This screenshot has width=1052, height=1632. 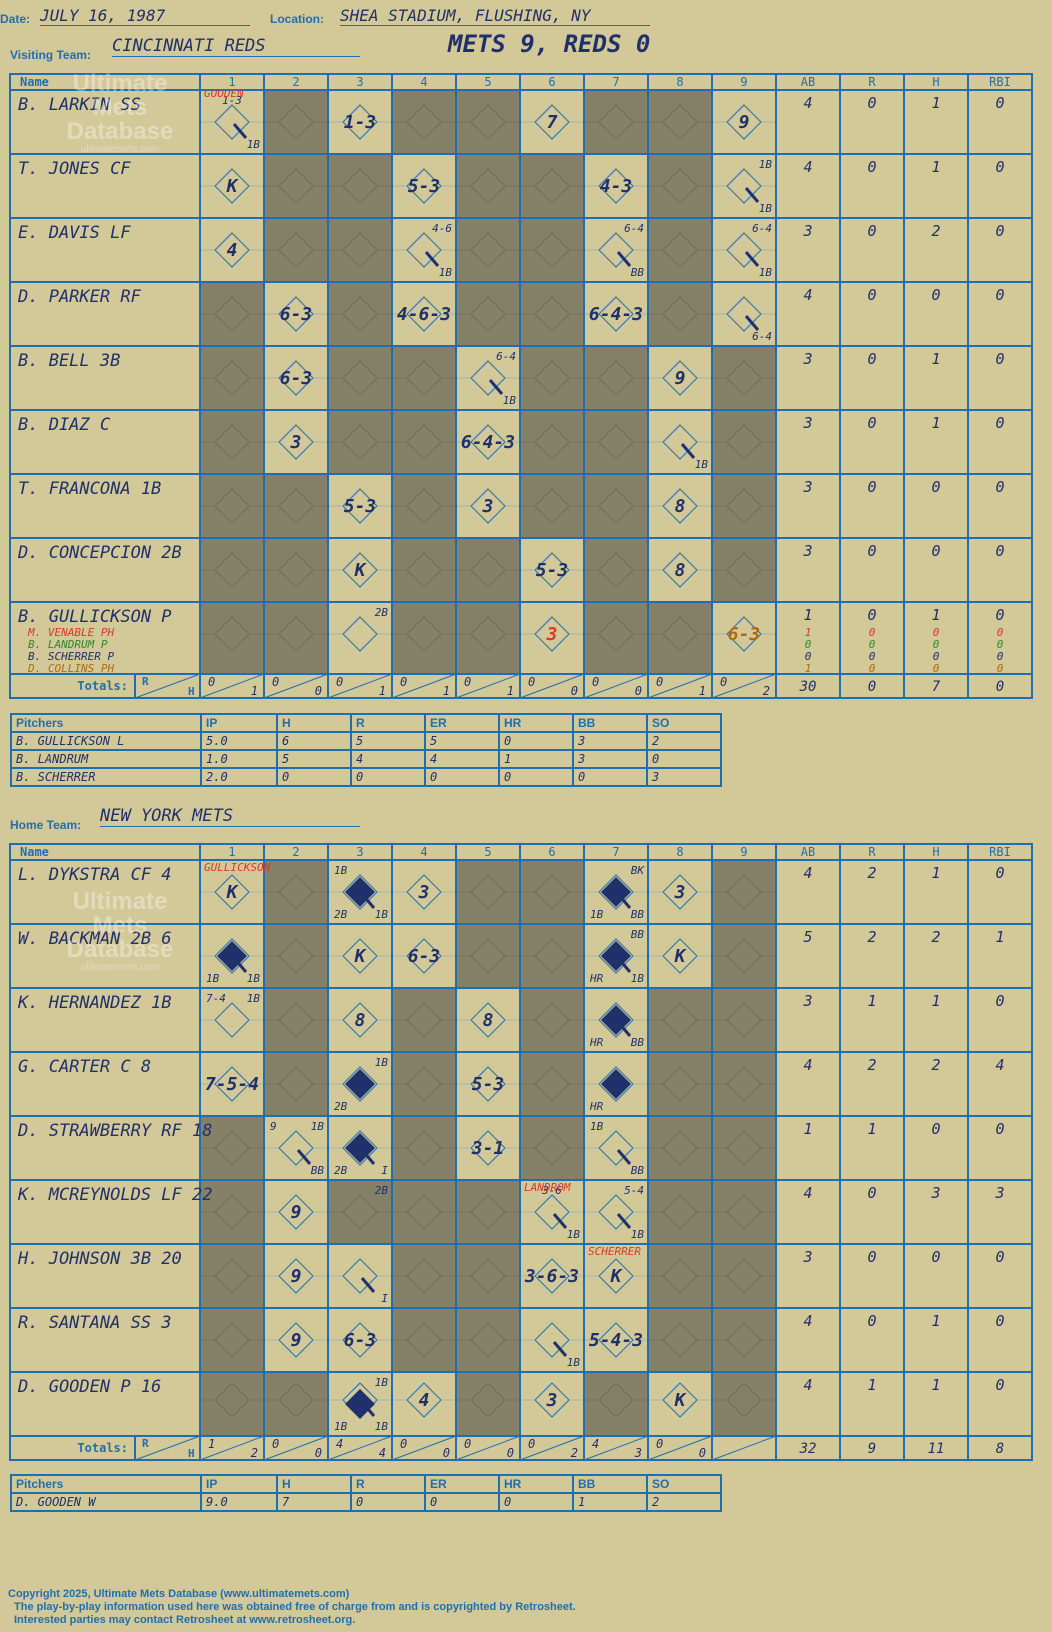 I want to click on home-total-stat: 32, so click(x=808, y=1449).